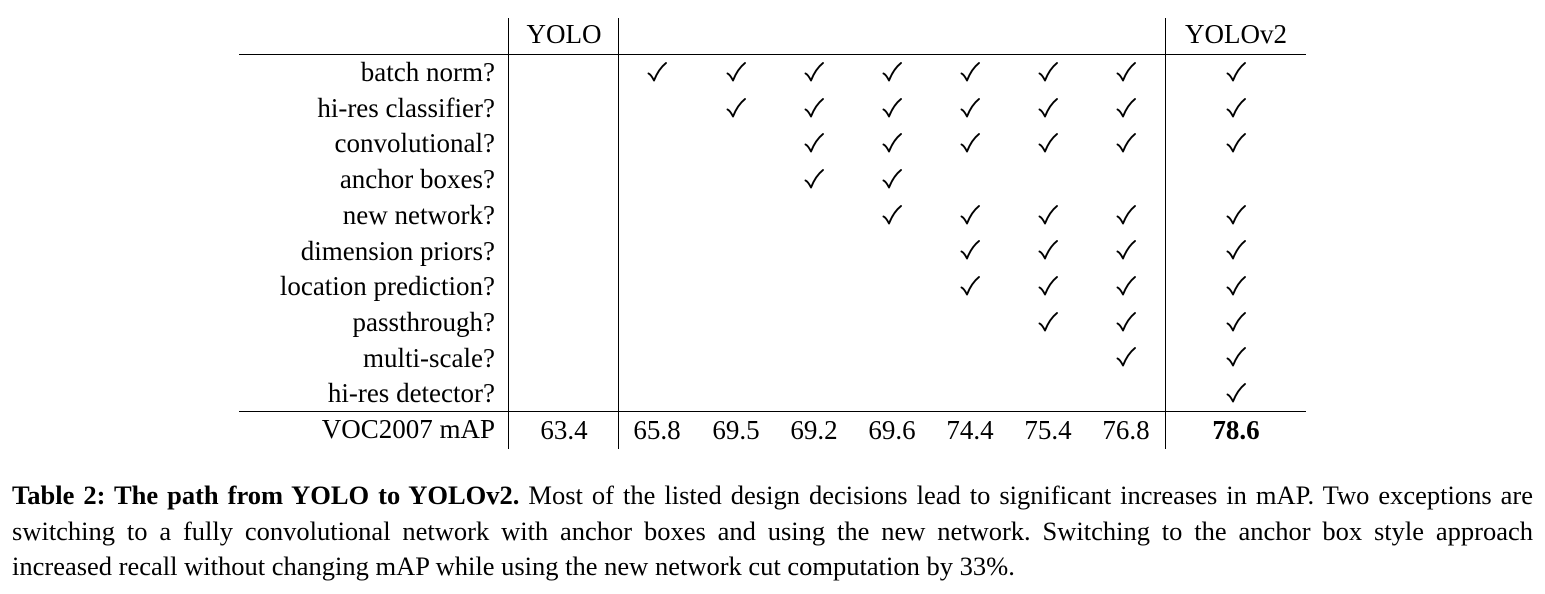  Describe the element at coordinates (1048, 430) in the screenshot. I see `map-value: 75.4` at that location.